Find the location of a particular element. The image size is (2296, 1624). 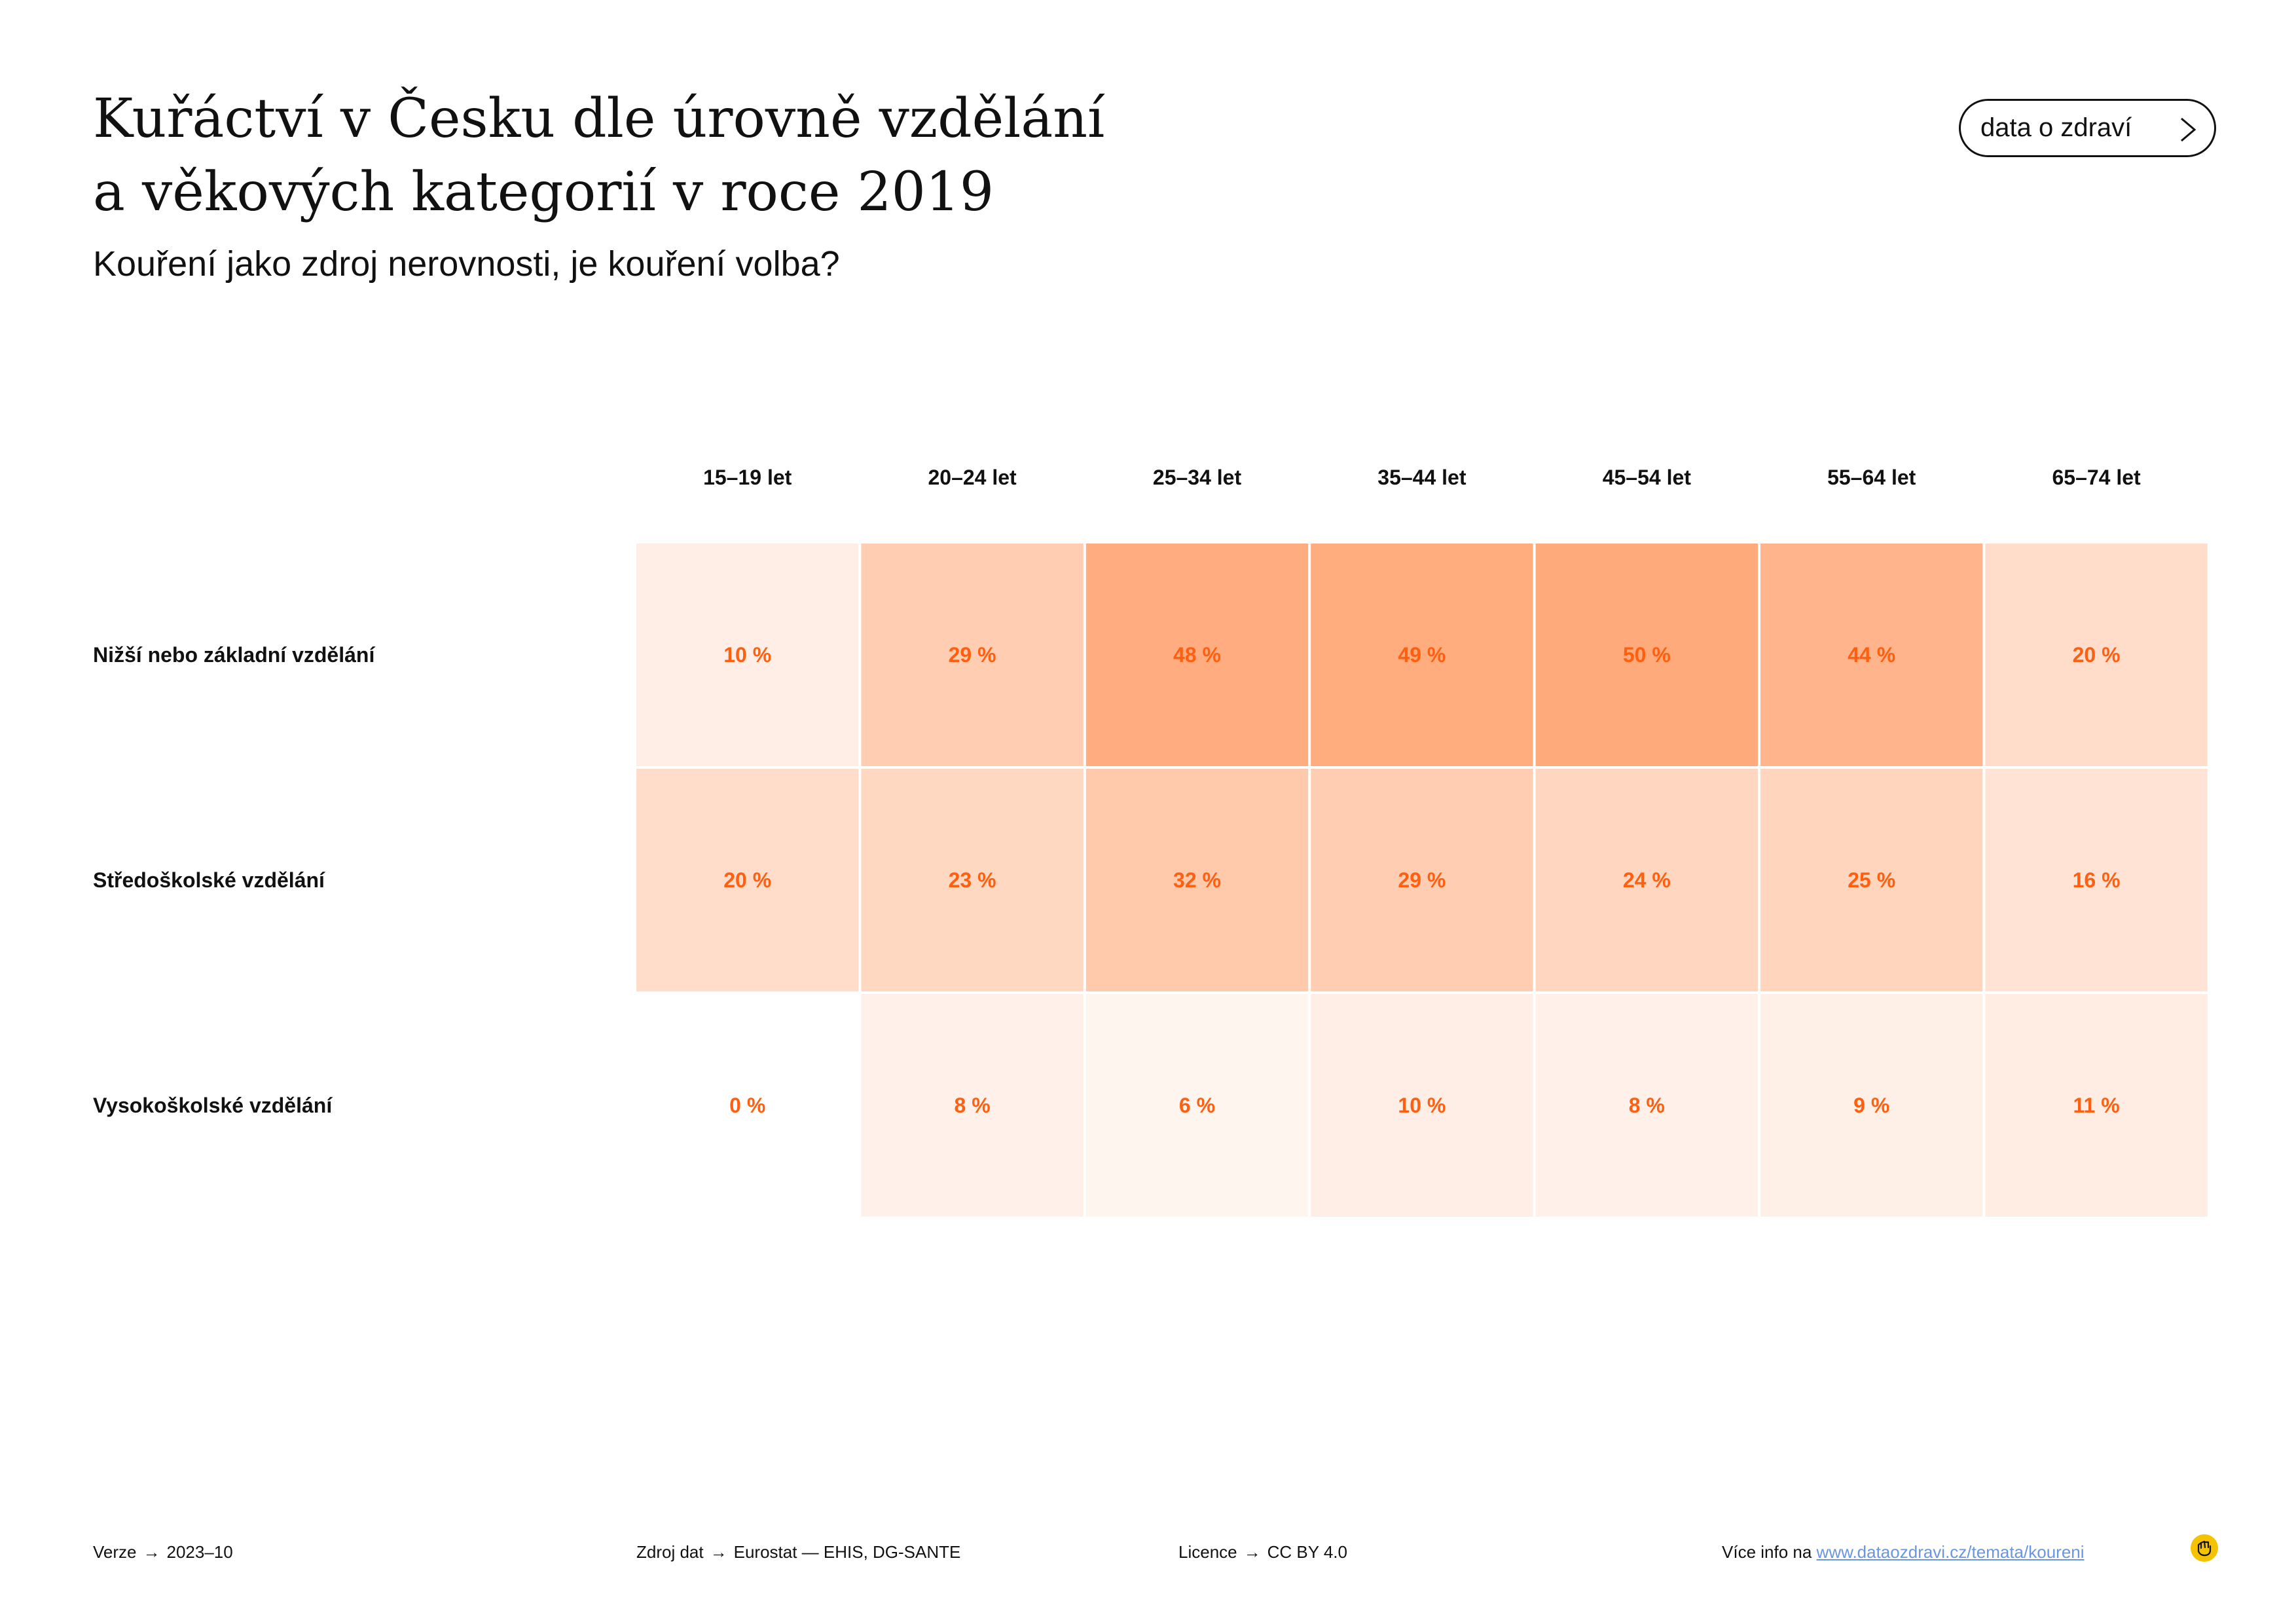

cell-value-label: 24 % is located at coordinates (1647, 880).